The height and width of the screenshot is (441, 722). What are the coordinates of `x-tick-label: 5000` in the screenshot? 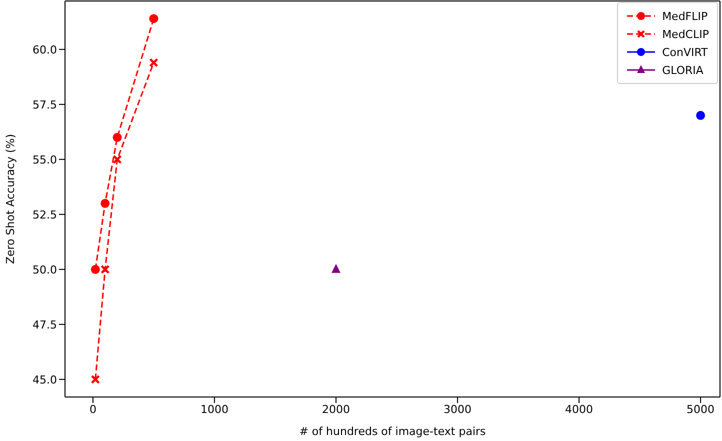 It's located at (700, 409).